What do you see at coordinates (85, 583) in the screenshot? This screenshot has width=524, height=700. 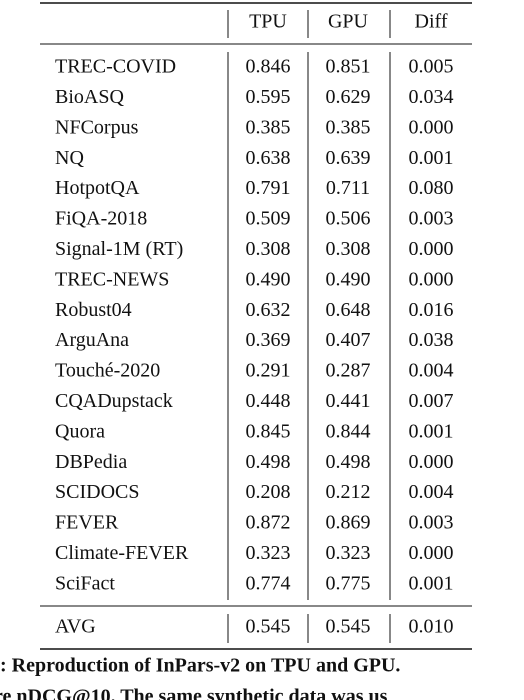 I see `row-label: SciFact` at bounding box center [85, 583].